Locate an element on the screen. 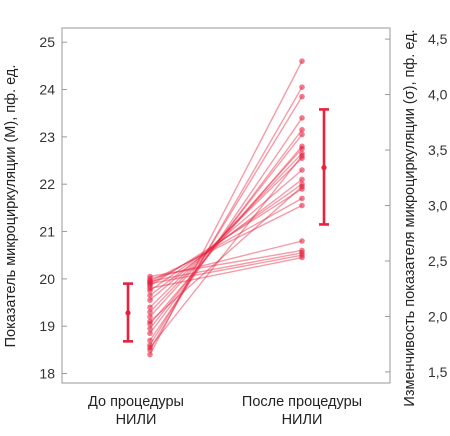 The width and height of the screenshot is (450, 436). category-labels: До процедуры НИЛИ После процедуры НИЛИ is located at coordinates (225, 411).